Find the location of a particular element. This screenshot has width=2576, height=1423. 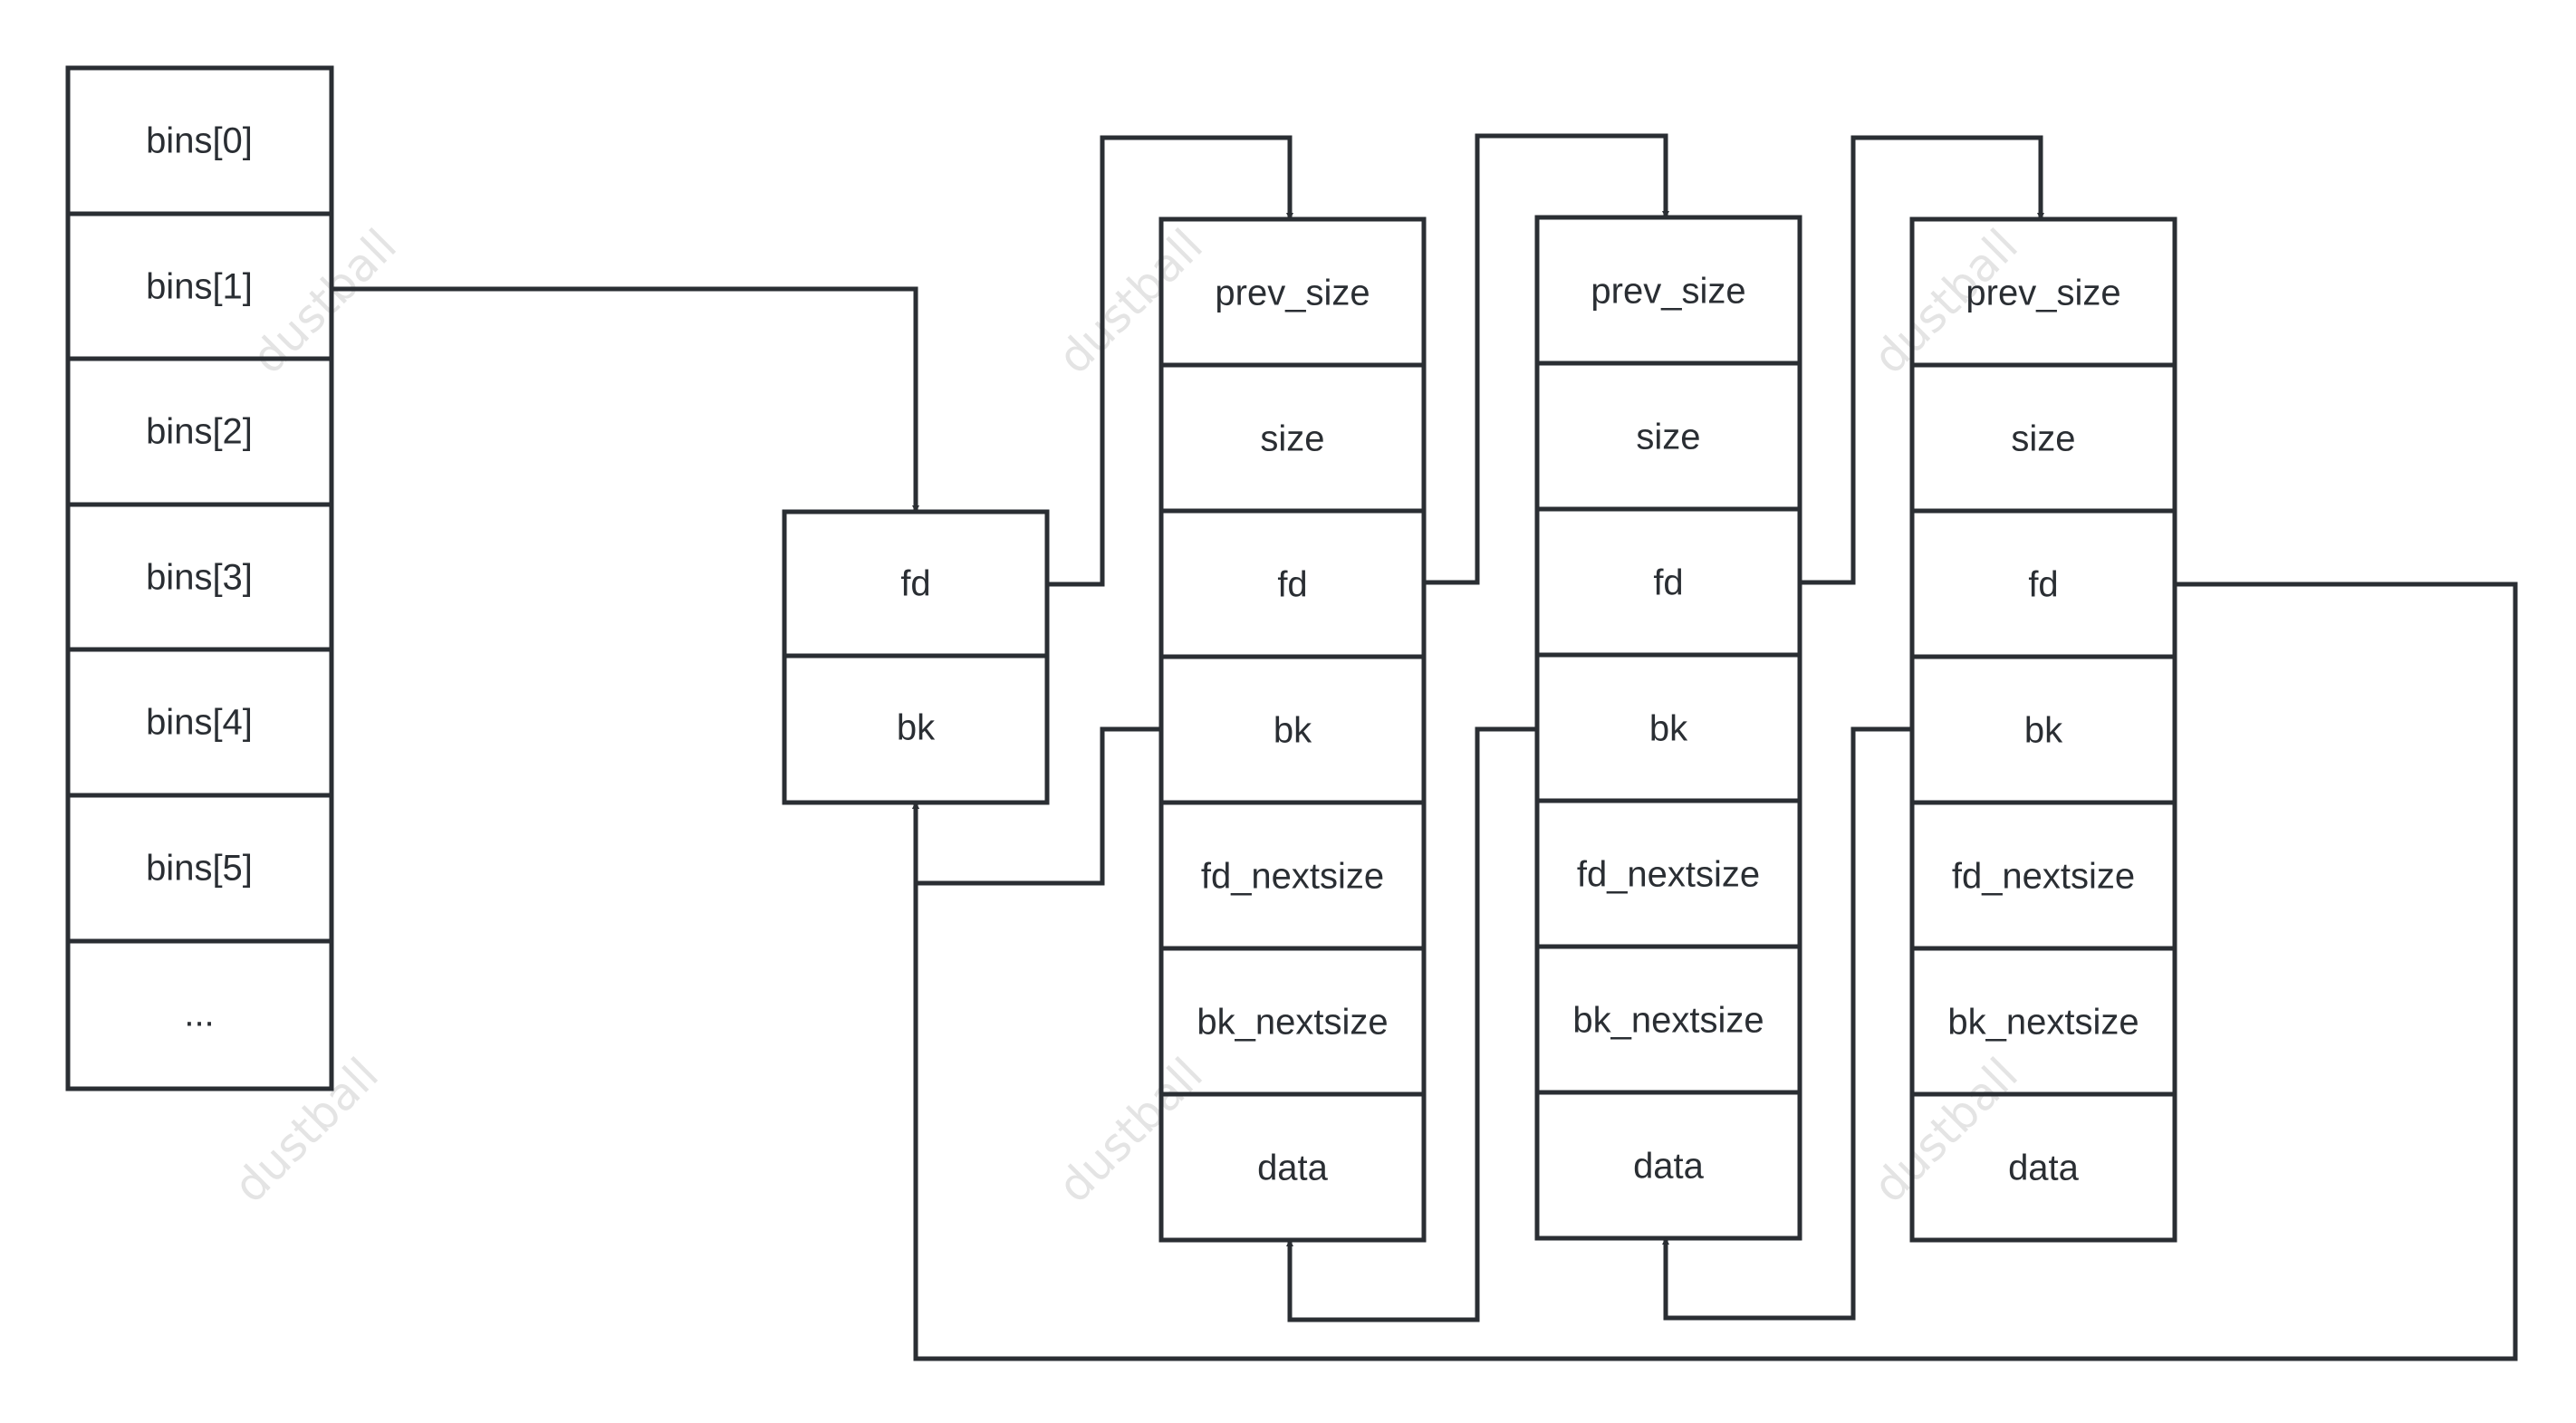

bin-label-2: bins[2] is located at coordinates (199, 432).